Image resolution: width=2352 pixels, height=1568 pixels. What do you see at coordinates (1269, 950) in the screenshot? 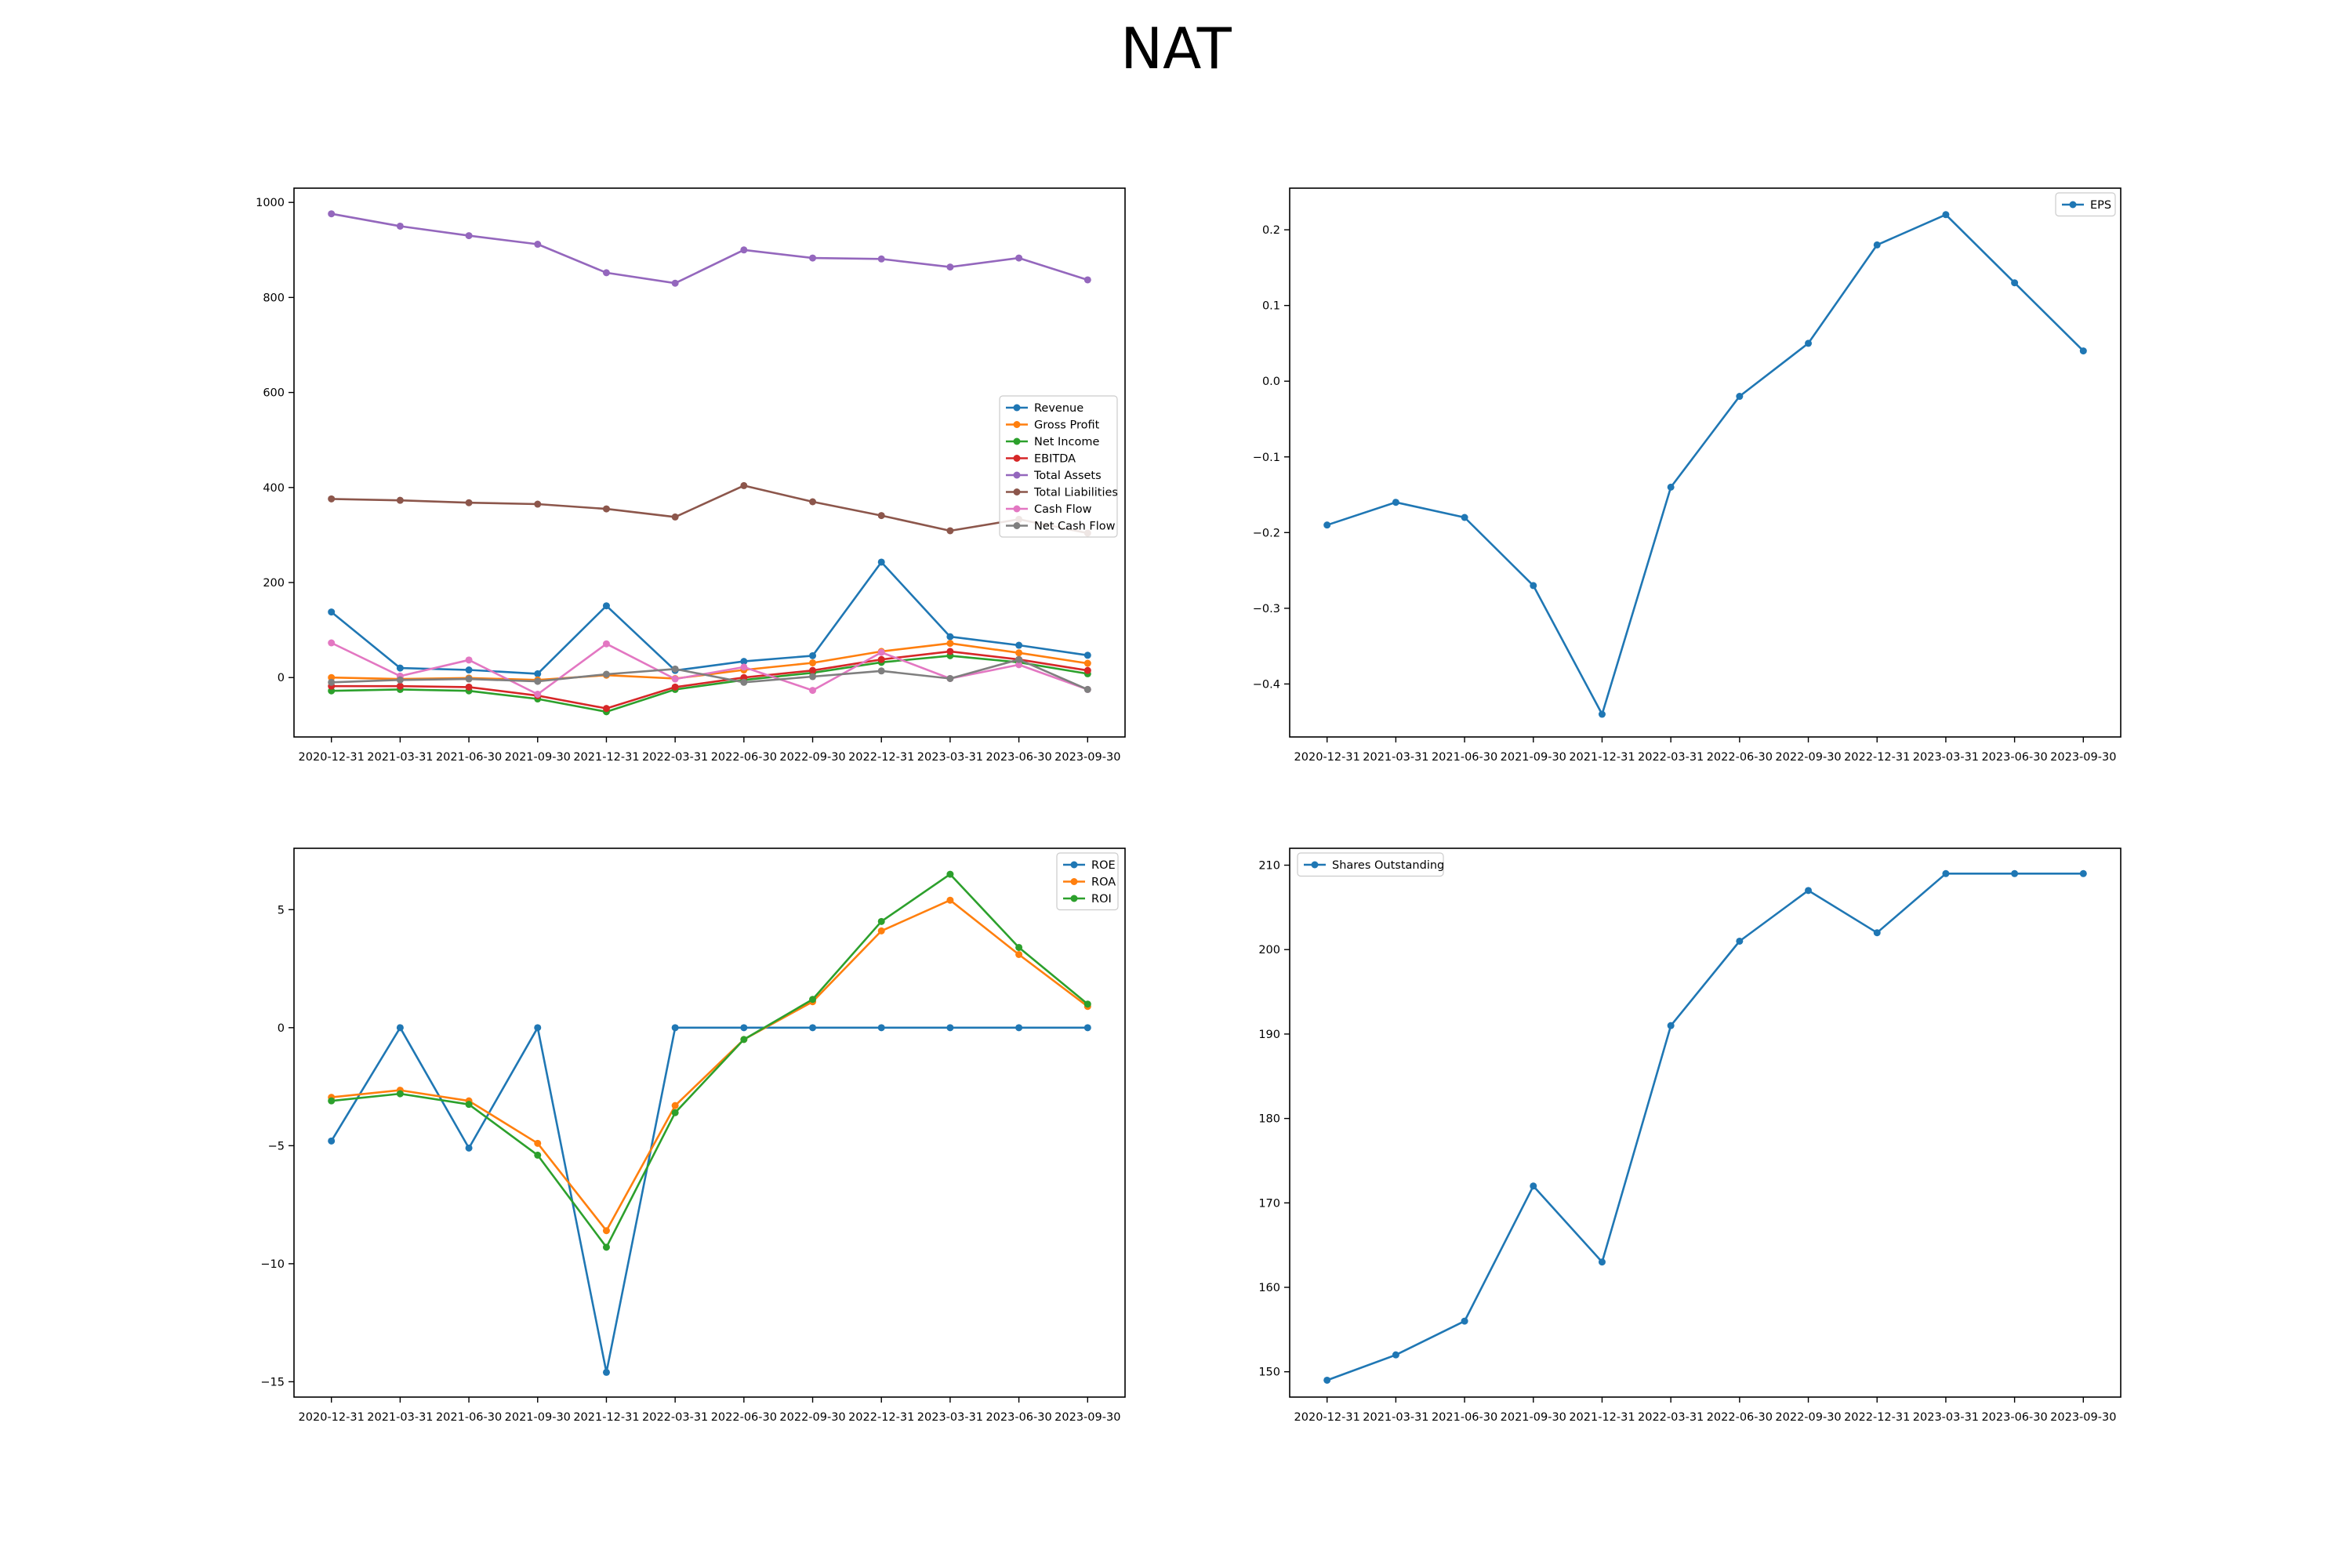
I see `y-tick-label: 200` at bounding box center [1269, 950].